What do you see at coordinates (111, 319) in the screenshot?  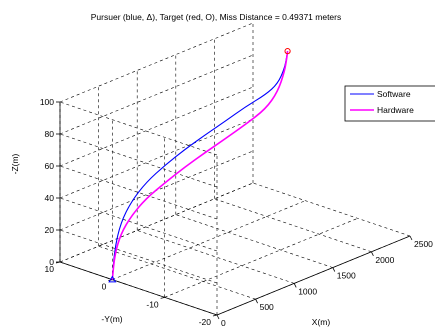 I see `y-axis-label: -Y(m)` at bounding box center [111, 319].